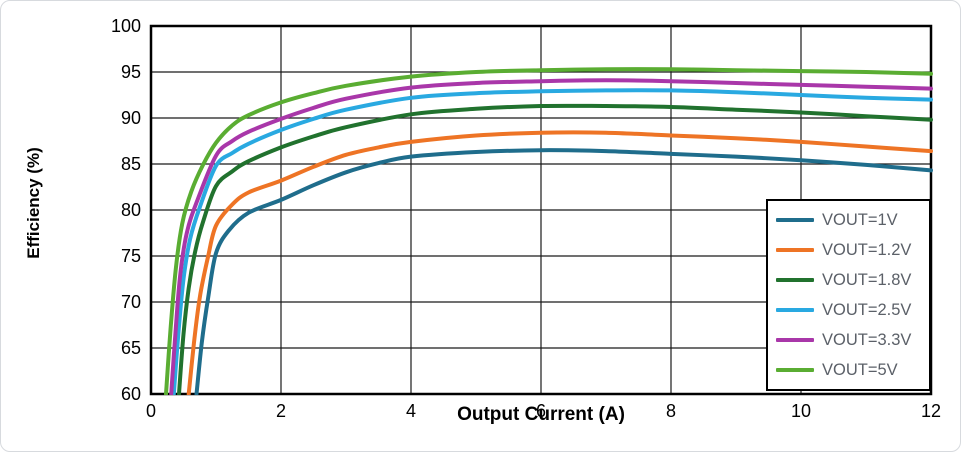 The height and width of the screenshot is (452, 961). Describe the element at coordinates (125, 26) in the screenshot. I see `y-tick-label: 100` at that location.